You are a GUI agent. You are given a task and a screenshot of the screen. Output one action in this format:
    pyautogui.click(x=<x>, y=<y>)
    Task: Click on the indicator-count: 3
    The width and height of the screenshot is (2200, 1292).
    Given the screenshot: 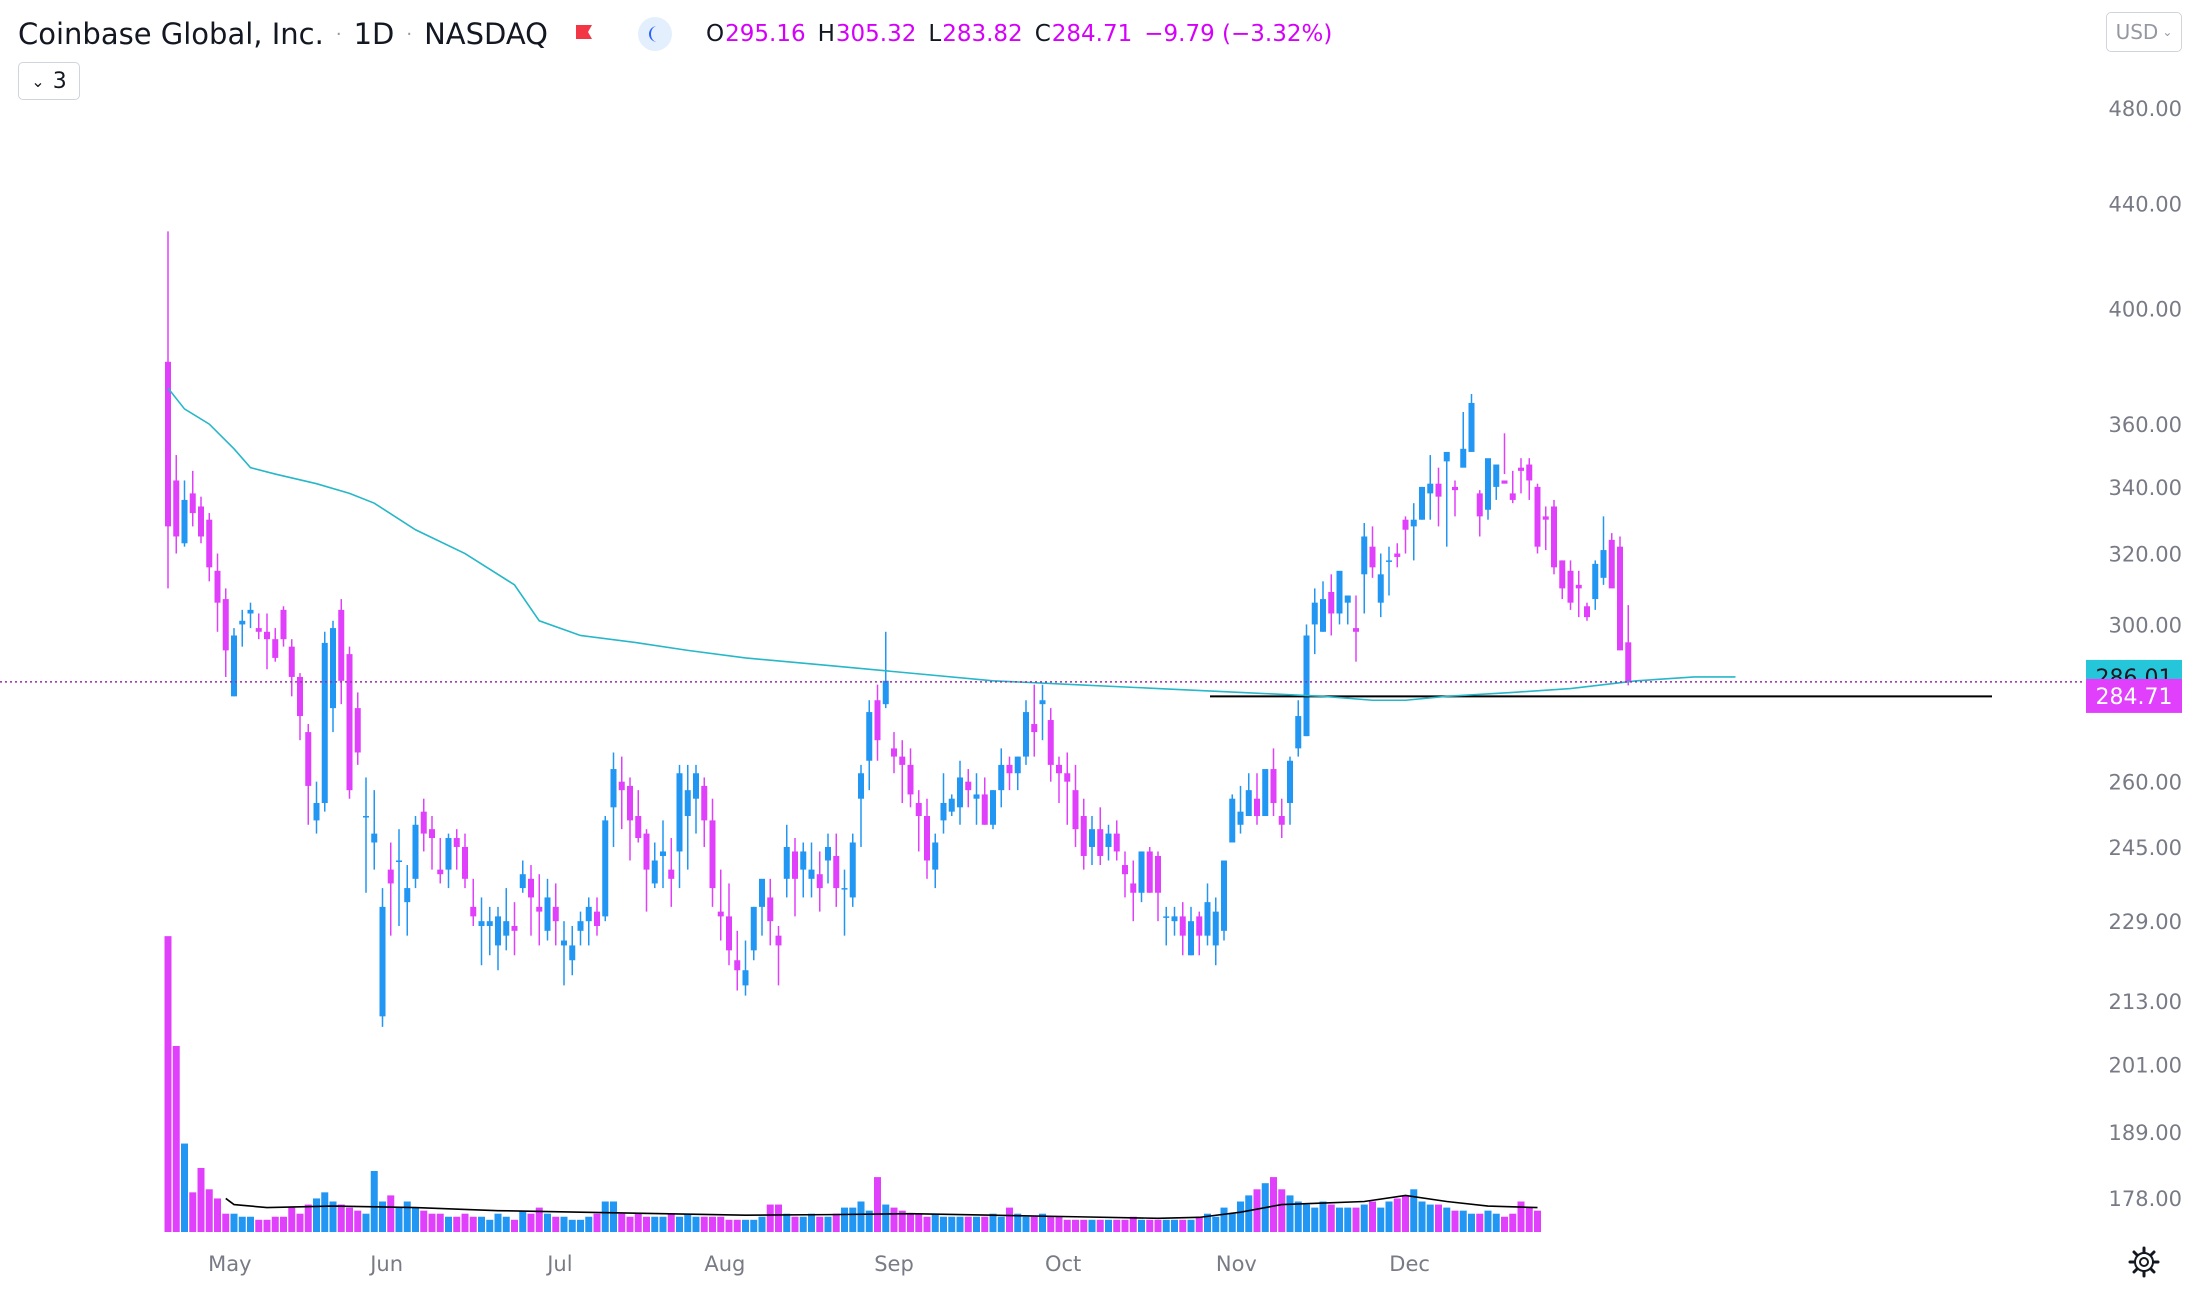 What is the action you would take?
    pyautogui.click(x=59, y=81)
    